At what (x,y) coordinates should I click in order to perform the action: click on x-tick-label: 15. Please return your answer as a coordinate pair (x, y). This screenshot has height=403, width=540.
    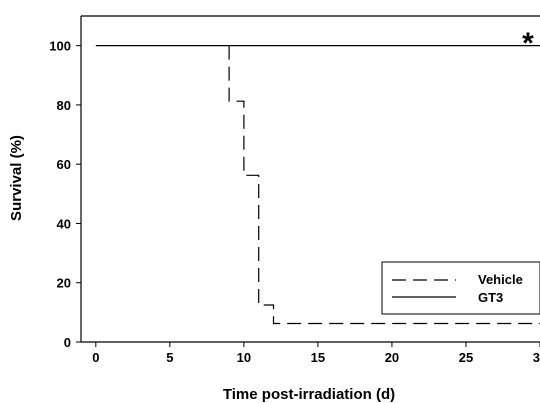
    Looking at the image, I should click on (318, 357).